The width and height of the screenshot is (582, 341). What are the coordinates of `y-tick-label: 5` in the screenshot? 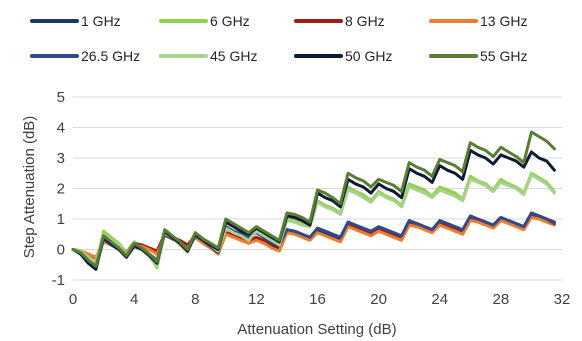 It's located at (61, 97).